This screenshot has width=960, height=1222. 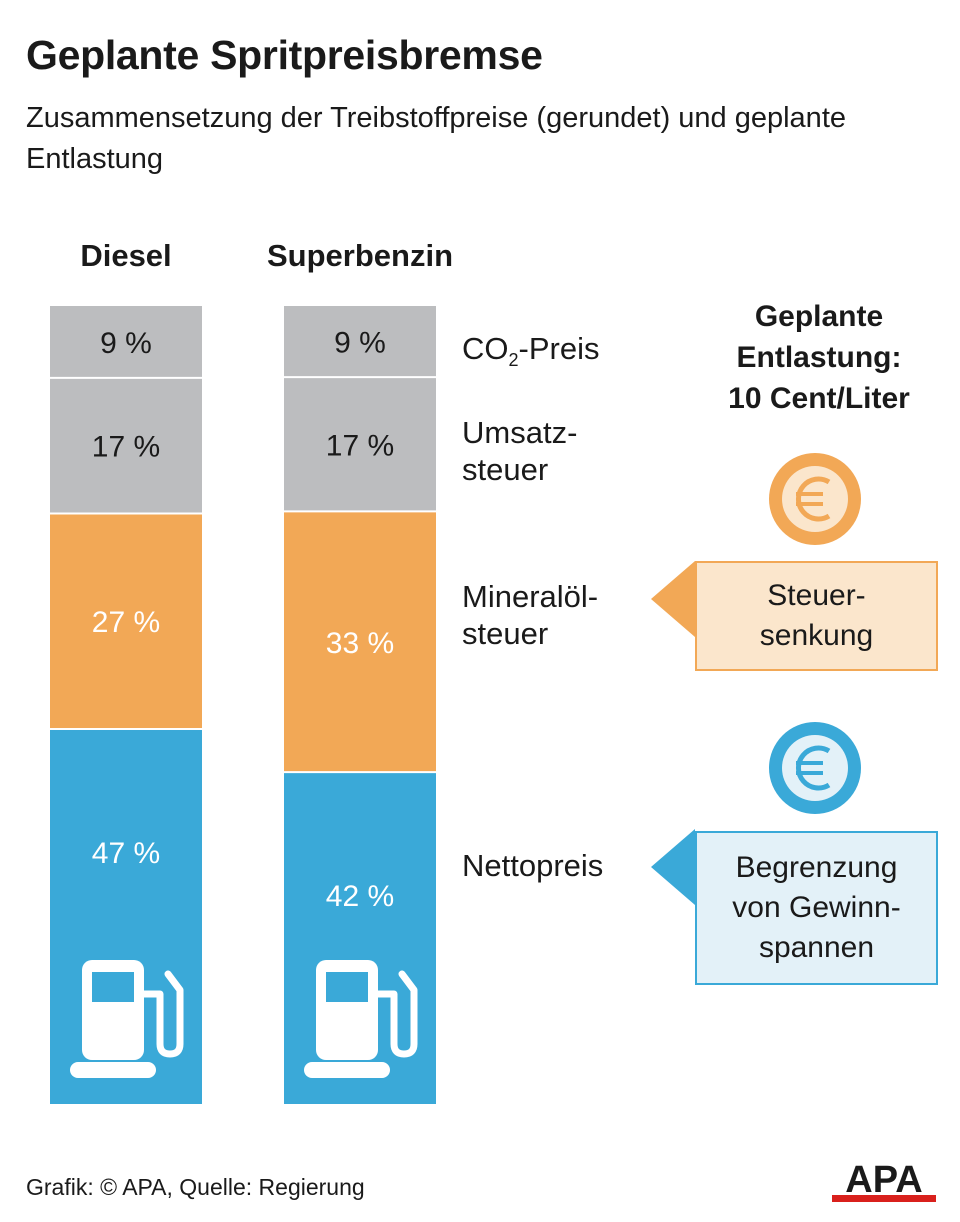 I want to click on mineral-line-1: Mineralöl-, so click(x=530, y=596).